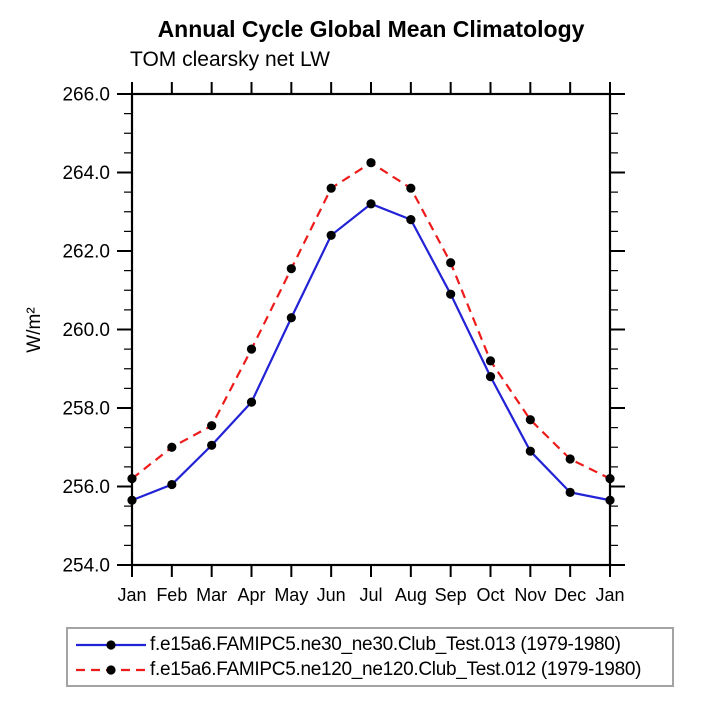 Image resolution: width=708 pixels, height=708 pixels. Describe the element at coordinates (230, 59) in the screenshot. I see `chart-subtitle: TOM clearsky net LW` at that location.